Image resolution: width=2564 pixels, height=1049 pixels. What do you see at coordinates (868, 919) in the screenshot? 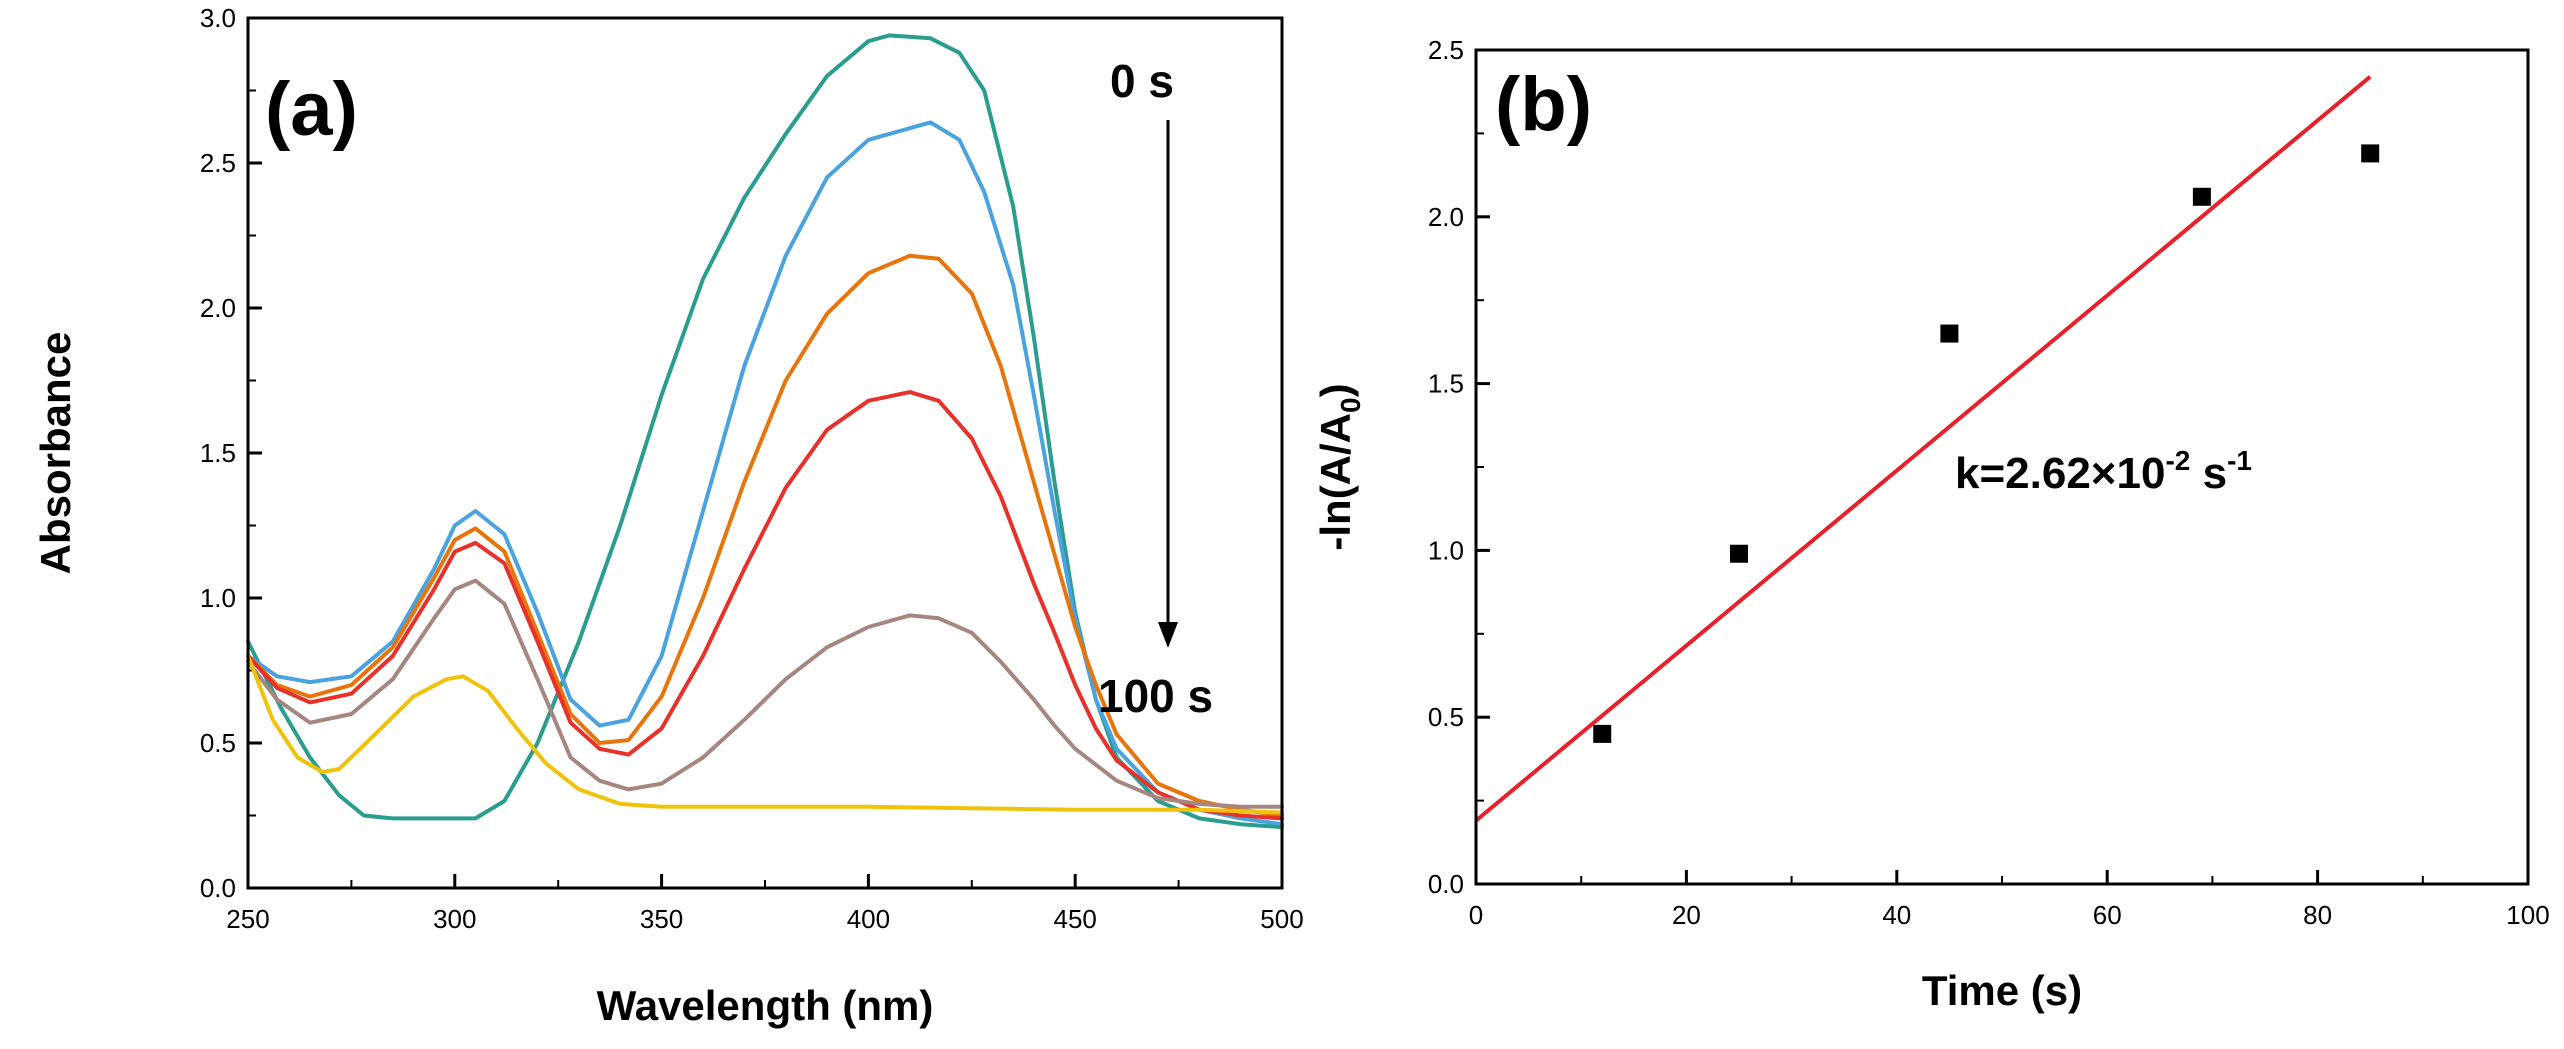
I see `panel-a-xtick-label: 400` at bounding box center [868, 919].